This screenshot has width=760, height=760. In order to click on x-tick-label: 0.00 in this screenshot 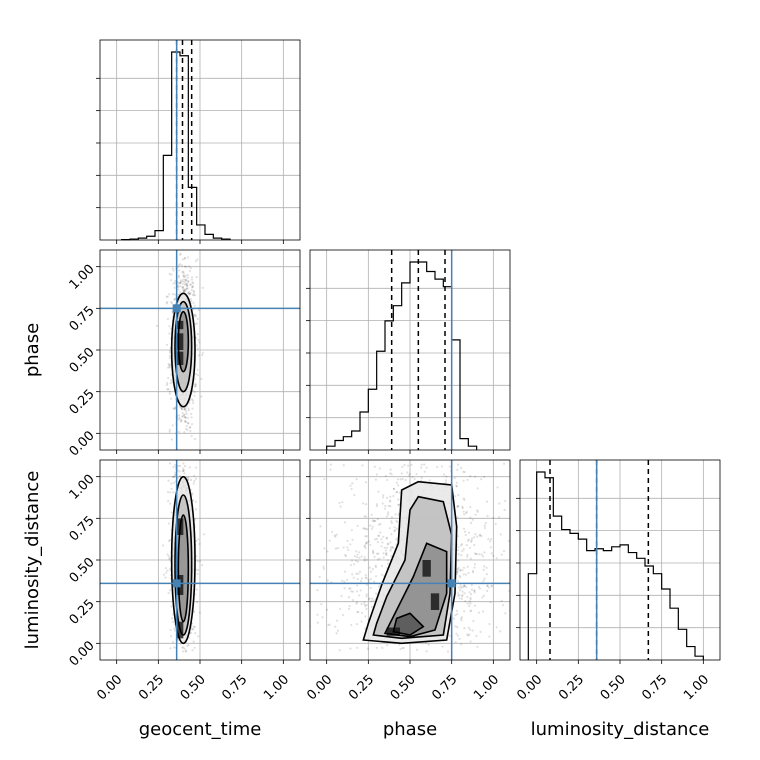, I will do `click(319, 687)`.